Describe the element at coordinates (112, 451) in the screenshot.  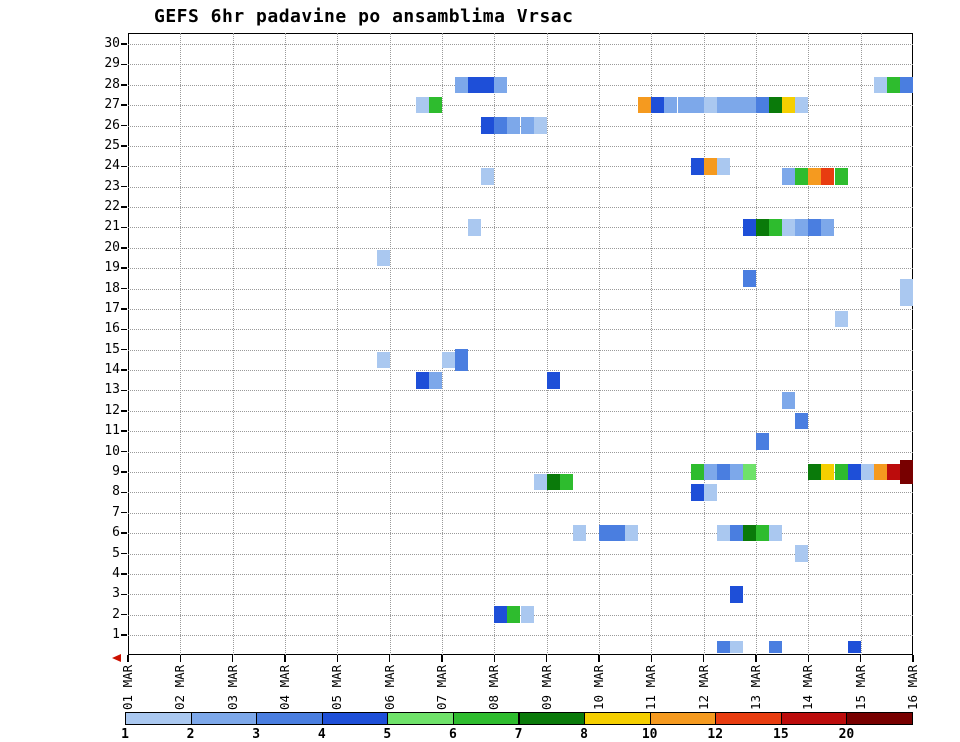
I see `y-axis-label: 10` at that location.